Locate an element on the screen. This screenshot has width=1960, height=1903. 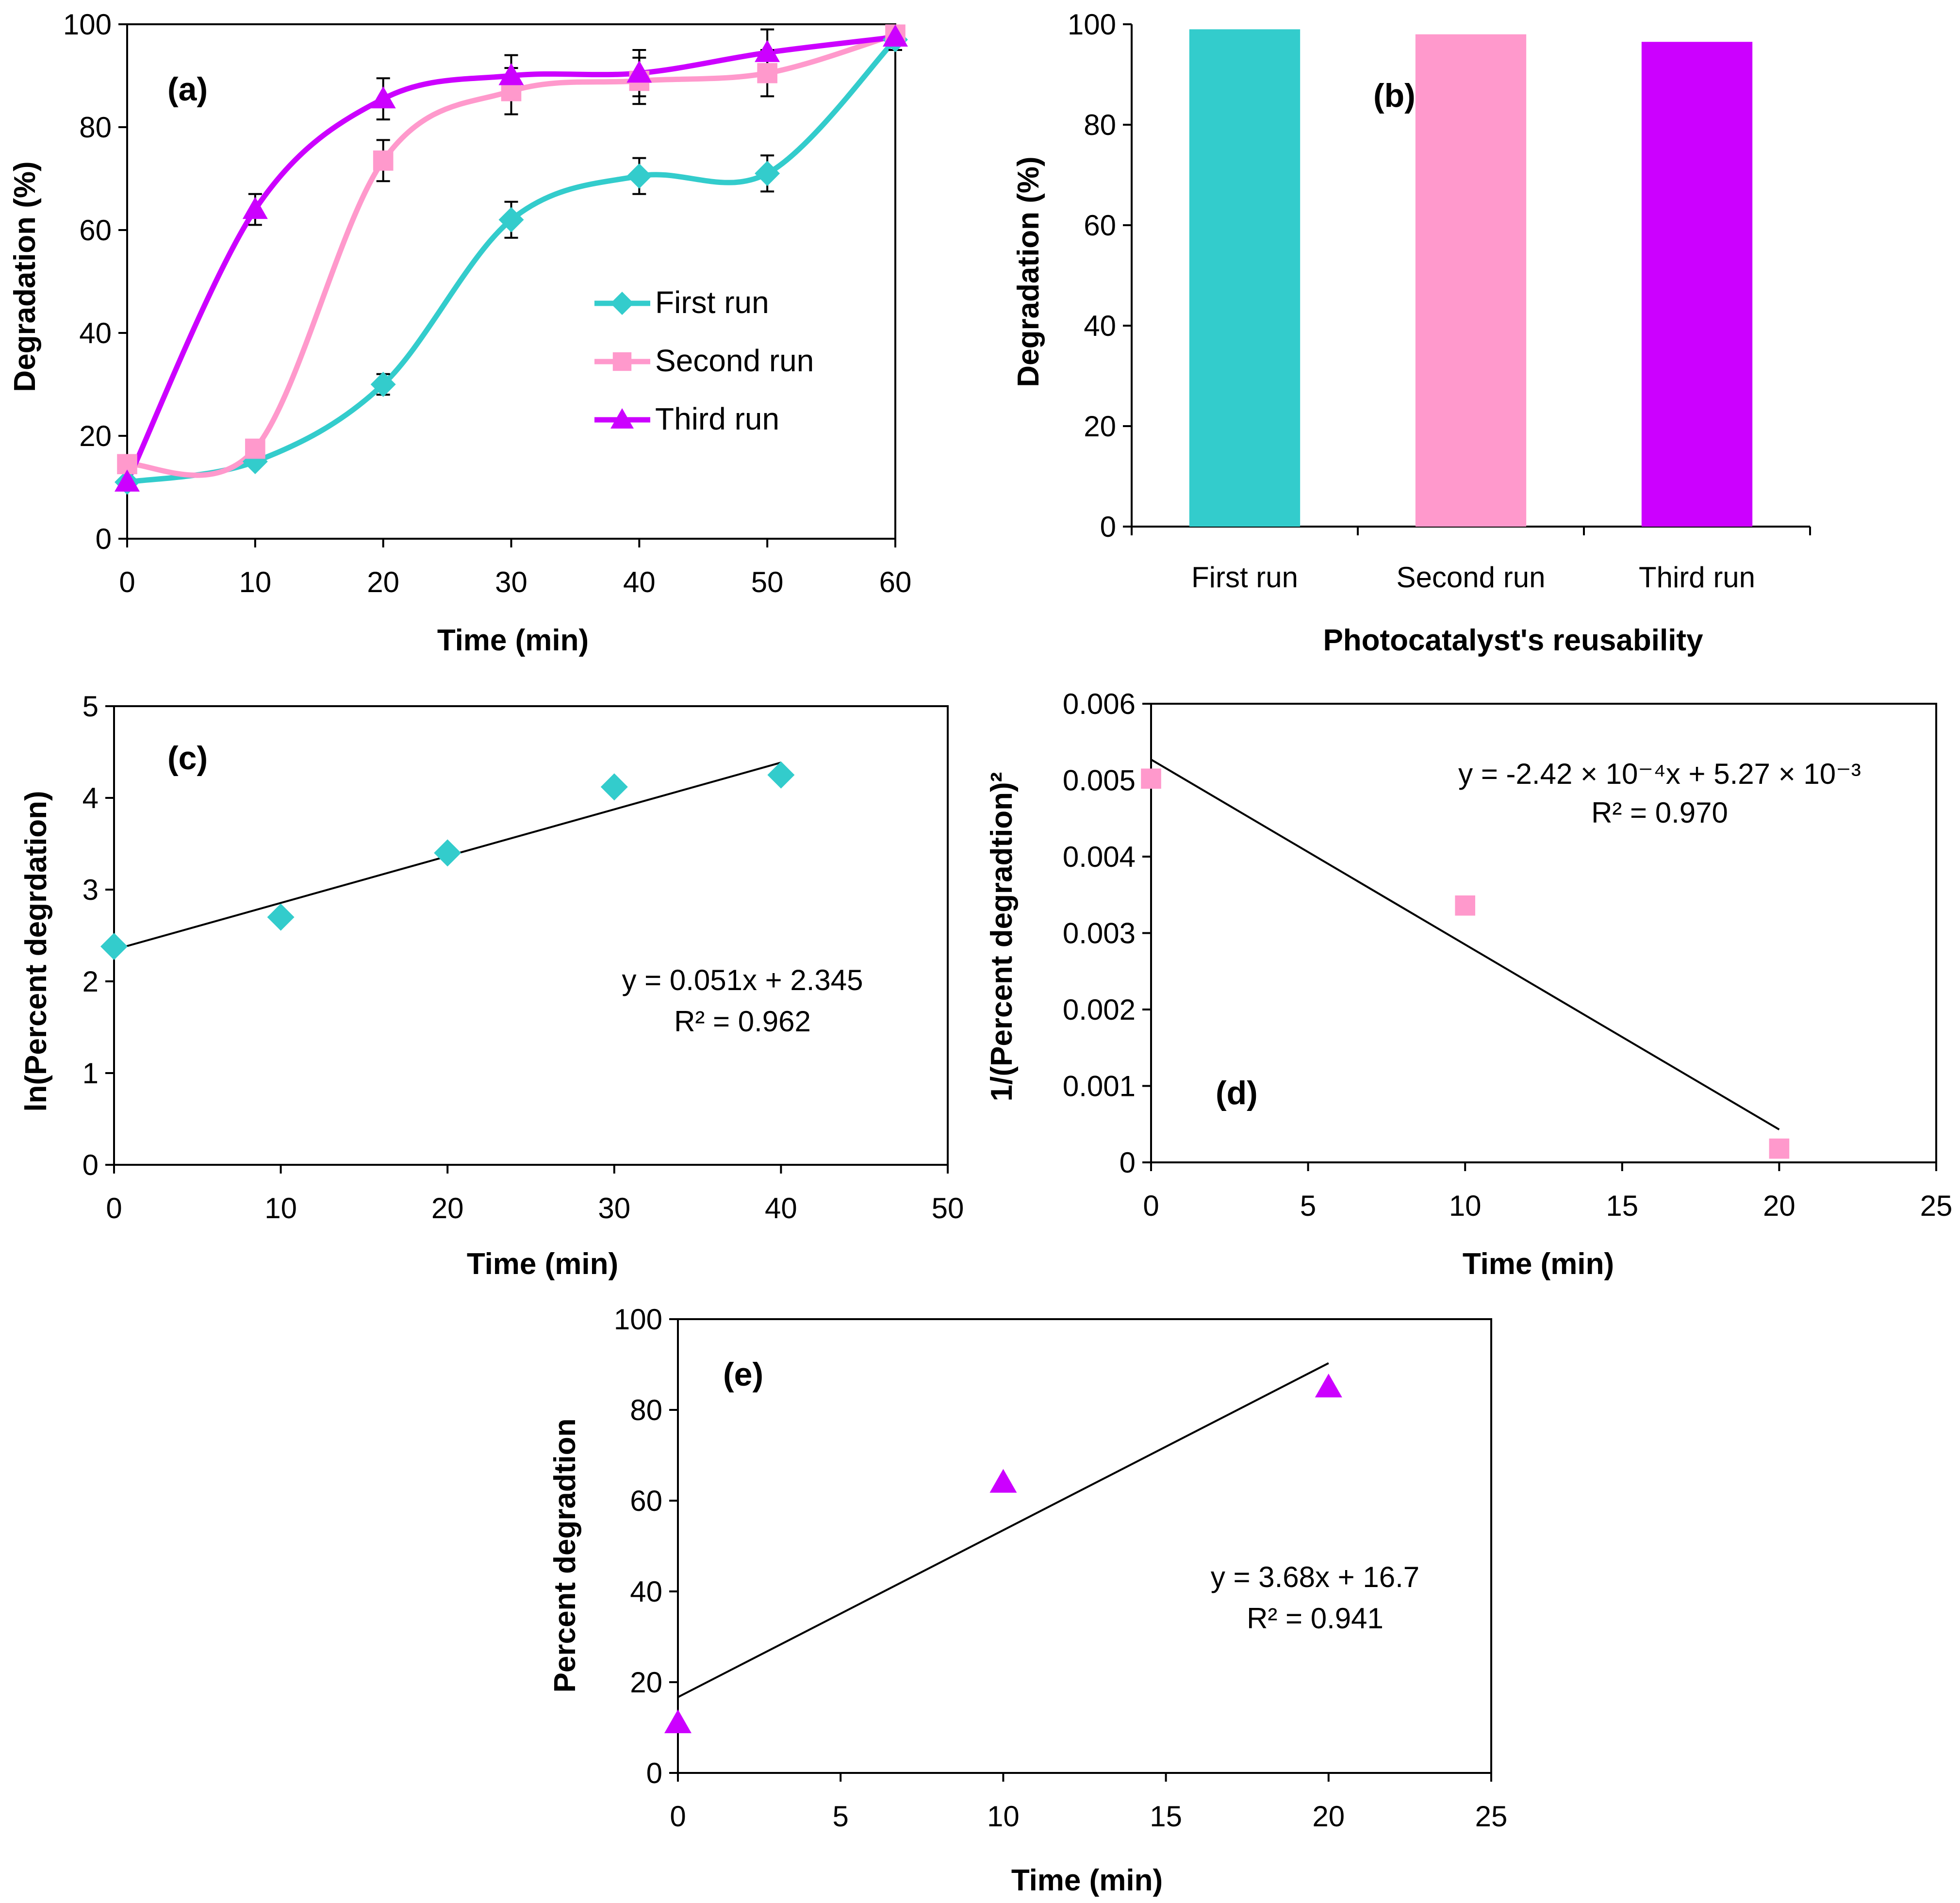
panel-b-ytick-label: 80 is located at coordinates (1100, 125).